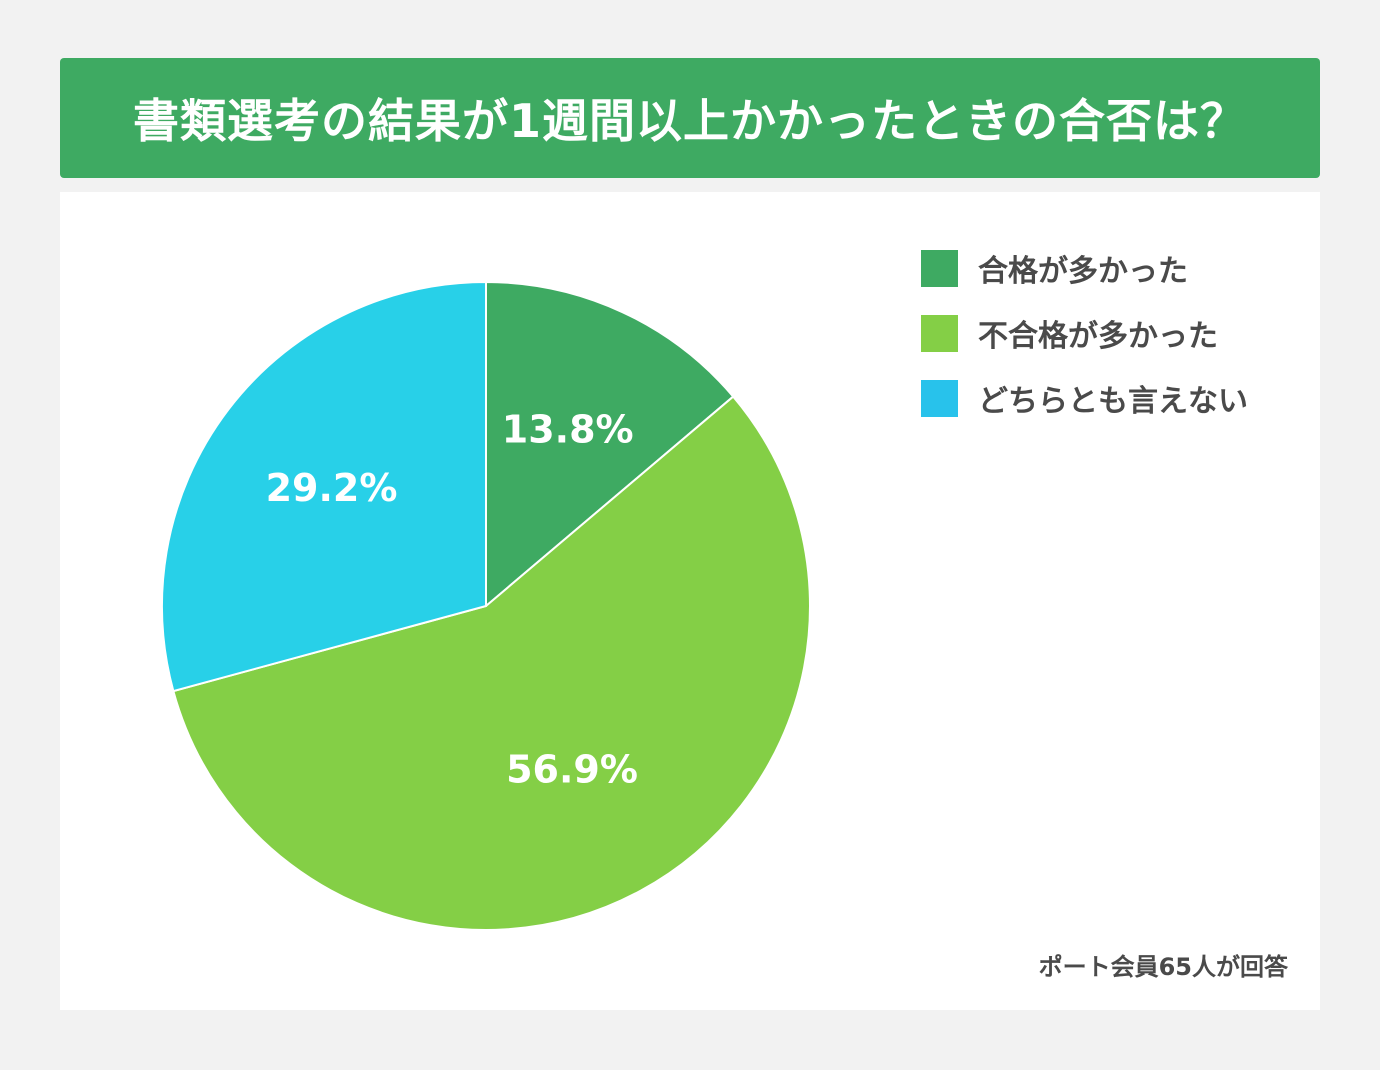 The height and width of the screenshot is (1070, 1380). I want to click on legend-swatch-pass, so click(939, 268).